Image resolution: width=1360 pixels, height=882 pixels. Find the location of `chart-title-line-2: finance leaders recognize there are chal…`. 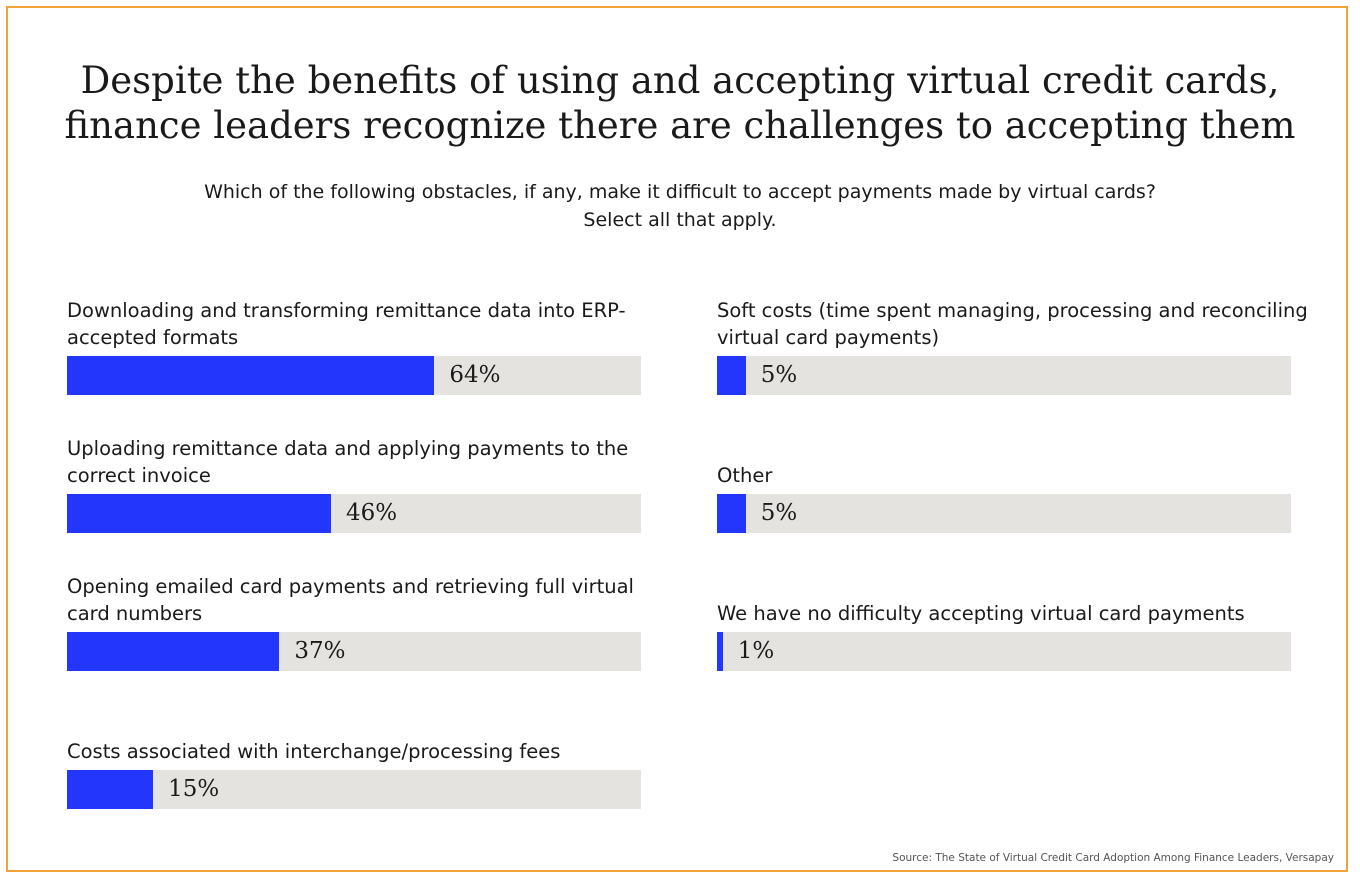

chart-title-line-2: finance leaders recognize there are chal… is located at coordinates (680, 125).